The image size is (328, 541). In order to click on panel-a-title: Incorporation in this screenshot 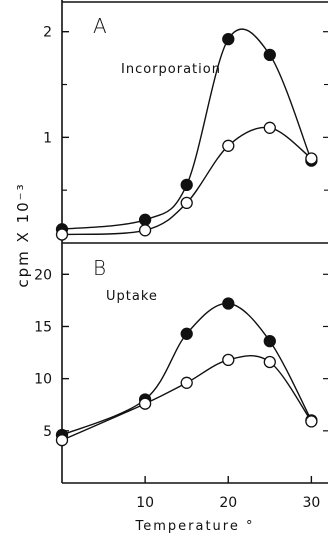, I will do `click(171, 69)`.